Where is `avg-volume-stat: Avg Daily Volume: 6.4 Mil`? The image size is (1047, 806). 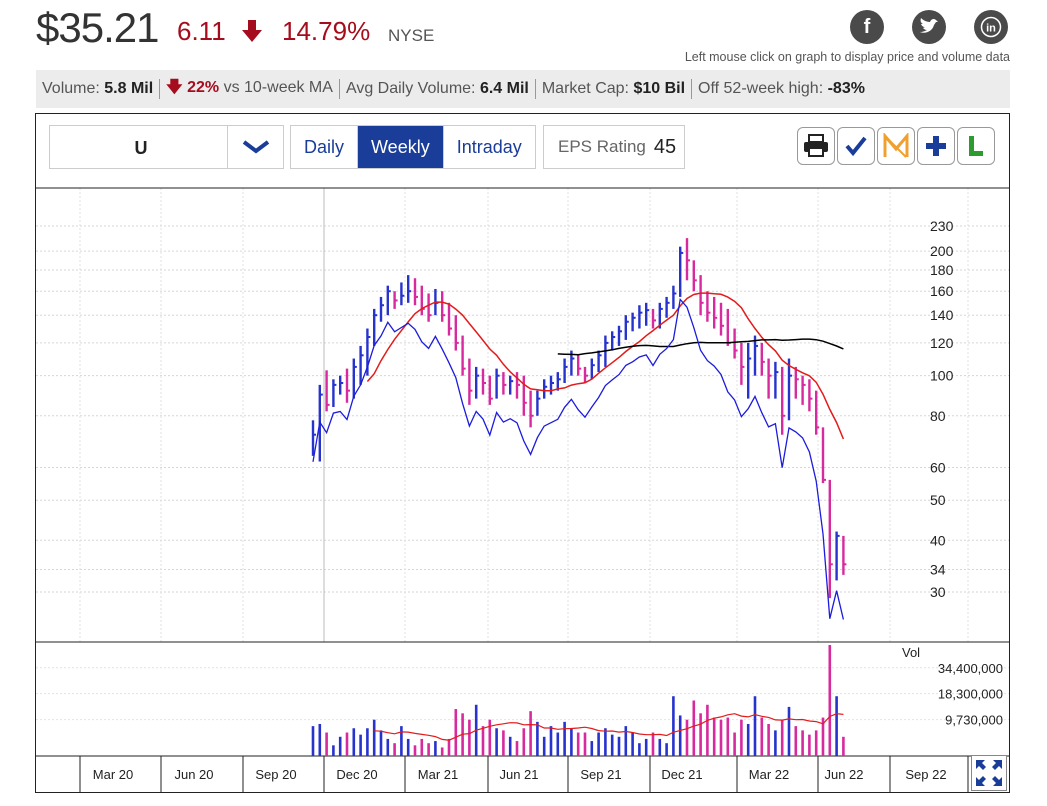
avg-volume-stat: Avg Daily Volume: 6.4 Mil is located at coordinates (437, 88).